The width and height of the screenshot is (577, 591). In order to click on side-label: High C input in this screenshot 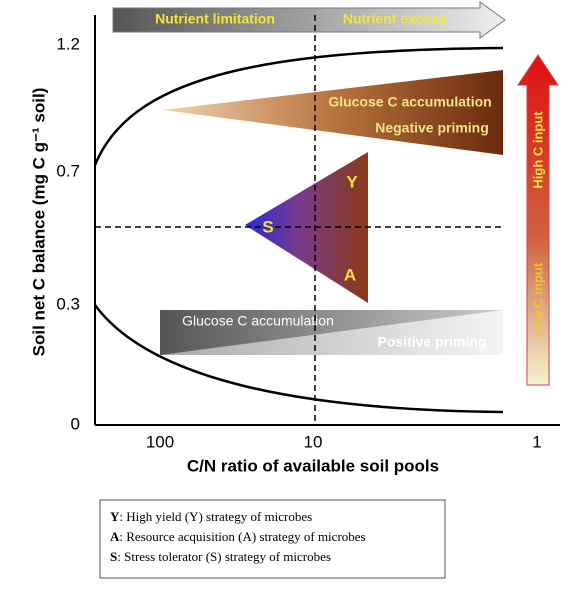, I will do `click(537, 150)`.